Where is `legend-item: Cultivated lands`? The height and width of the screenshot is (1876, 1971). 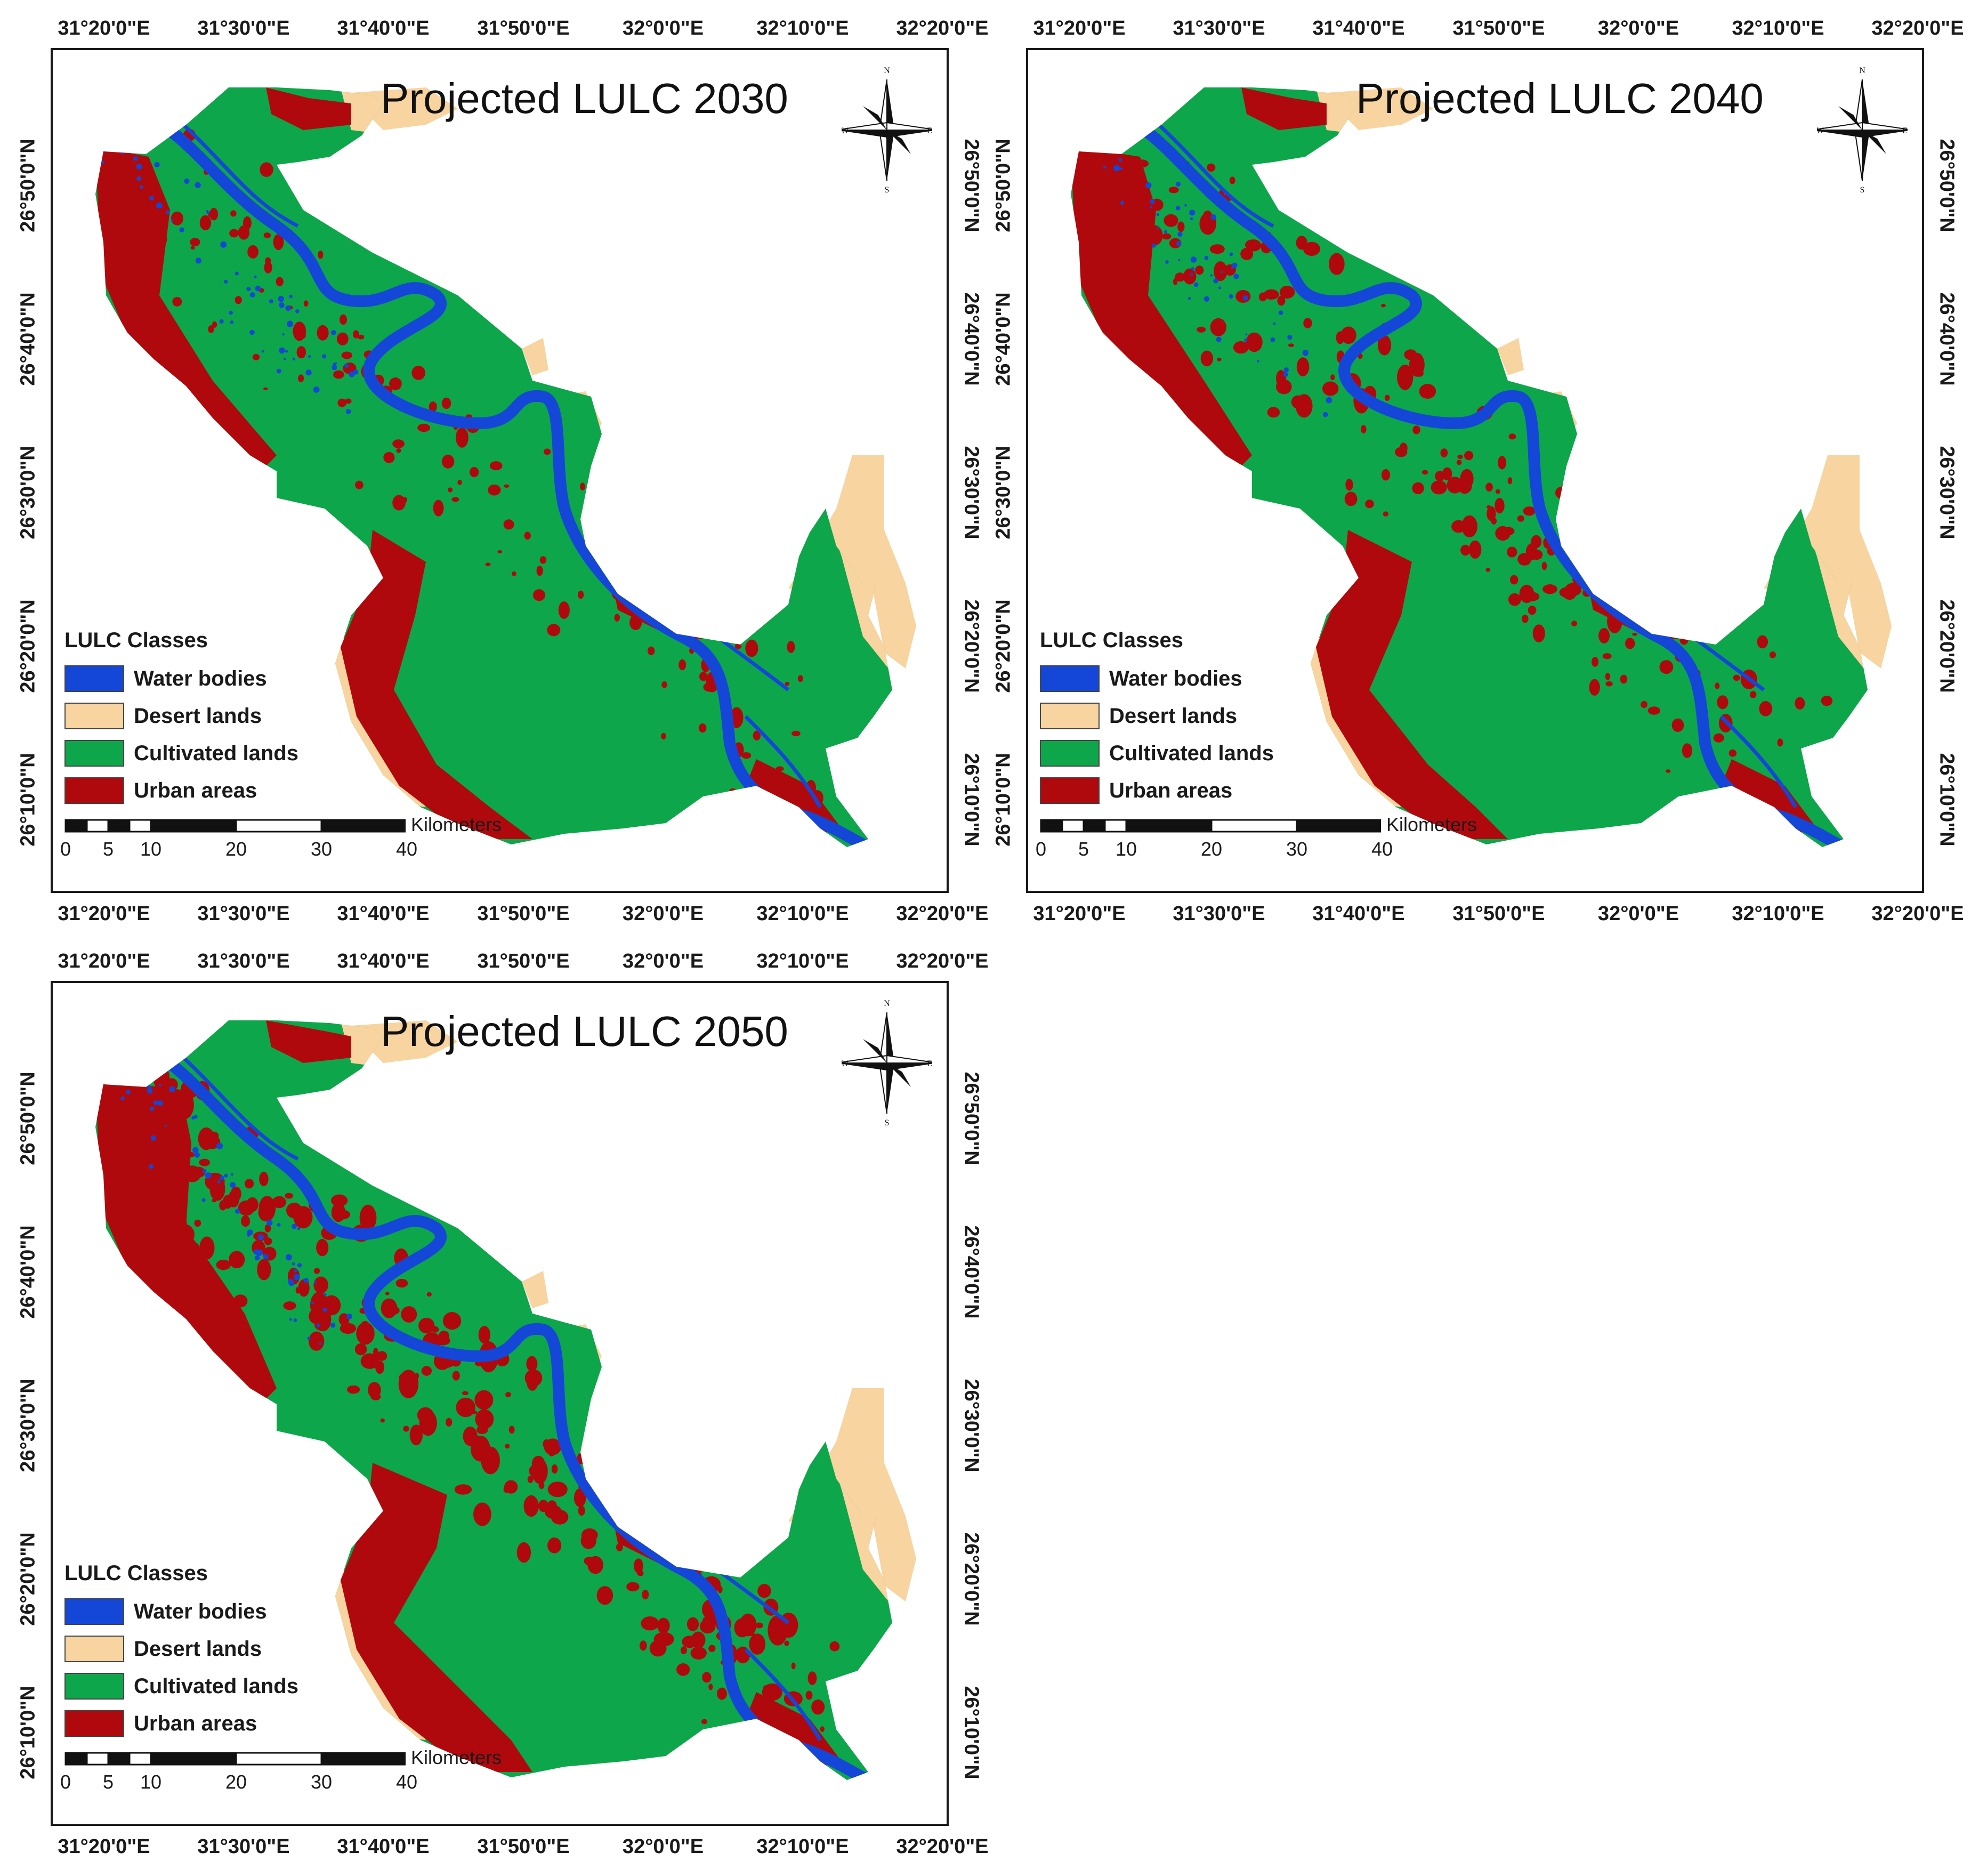
legend-item: Cultivated lands is located at coordinates (181, 753).